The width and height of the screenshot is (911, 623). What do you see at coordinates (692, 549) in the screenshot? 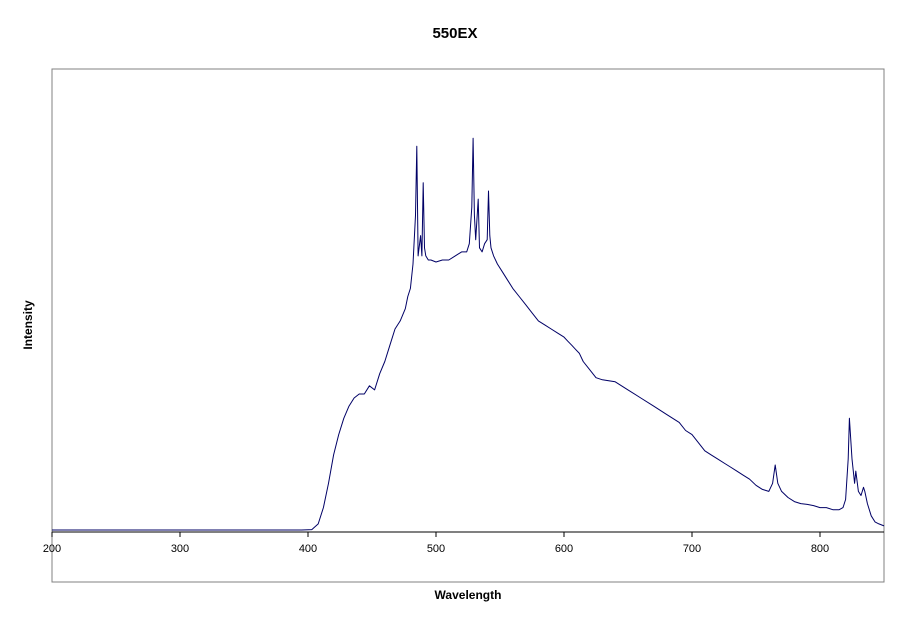
I see `x-tick-label-700: 700` at bounding box center [692, 549].